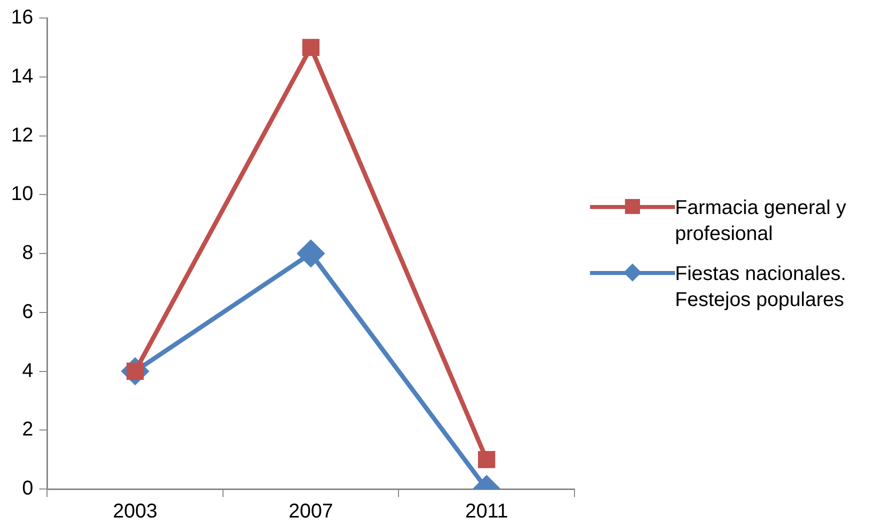  I want to click on y-tick-label: 0, so click(28, 489).